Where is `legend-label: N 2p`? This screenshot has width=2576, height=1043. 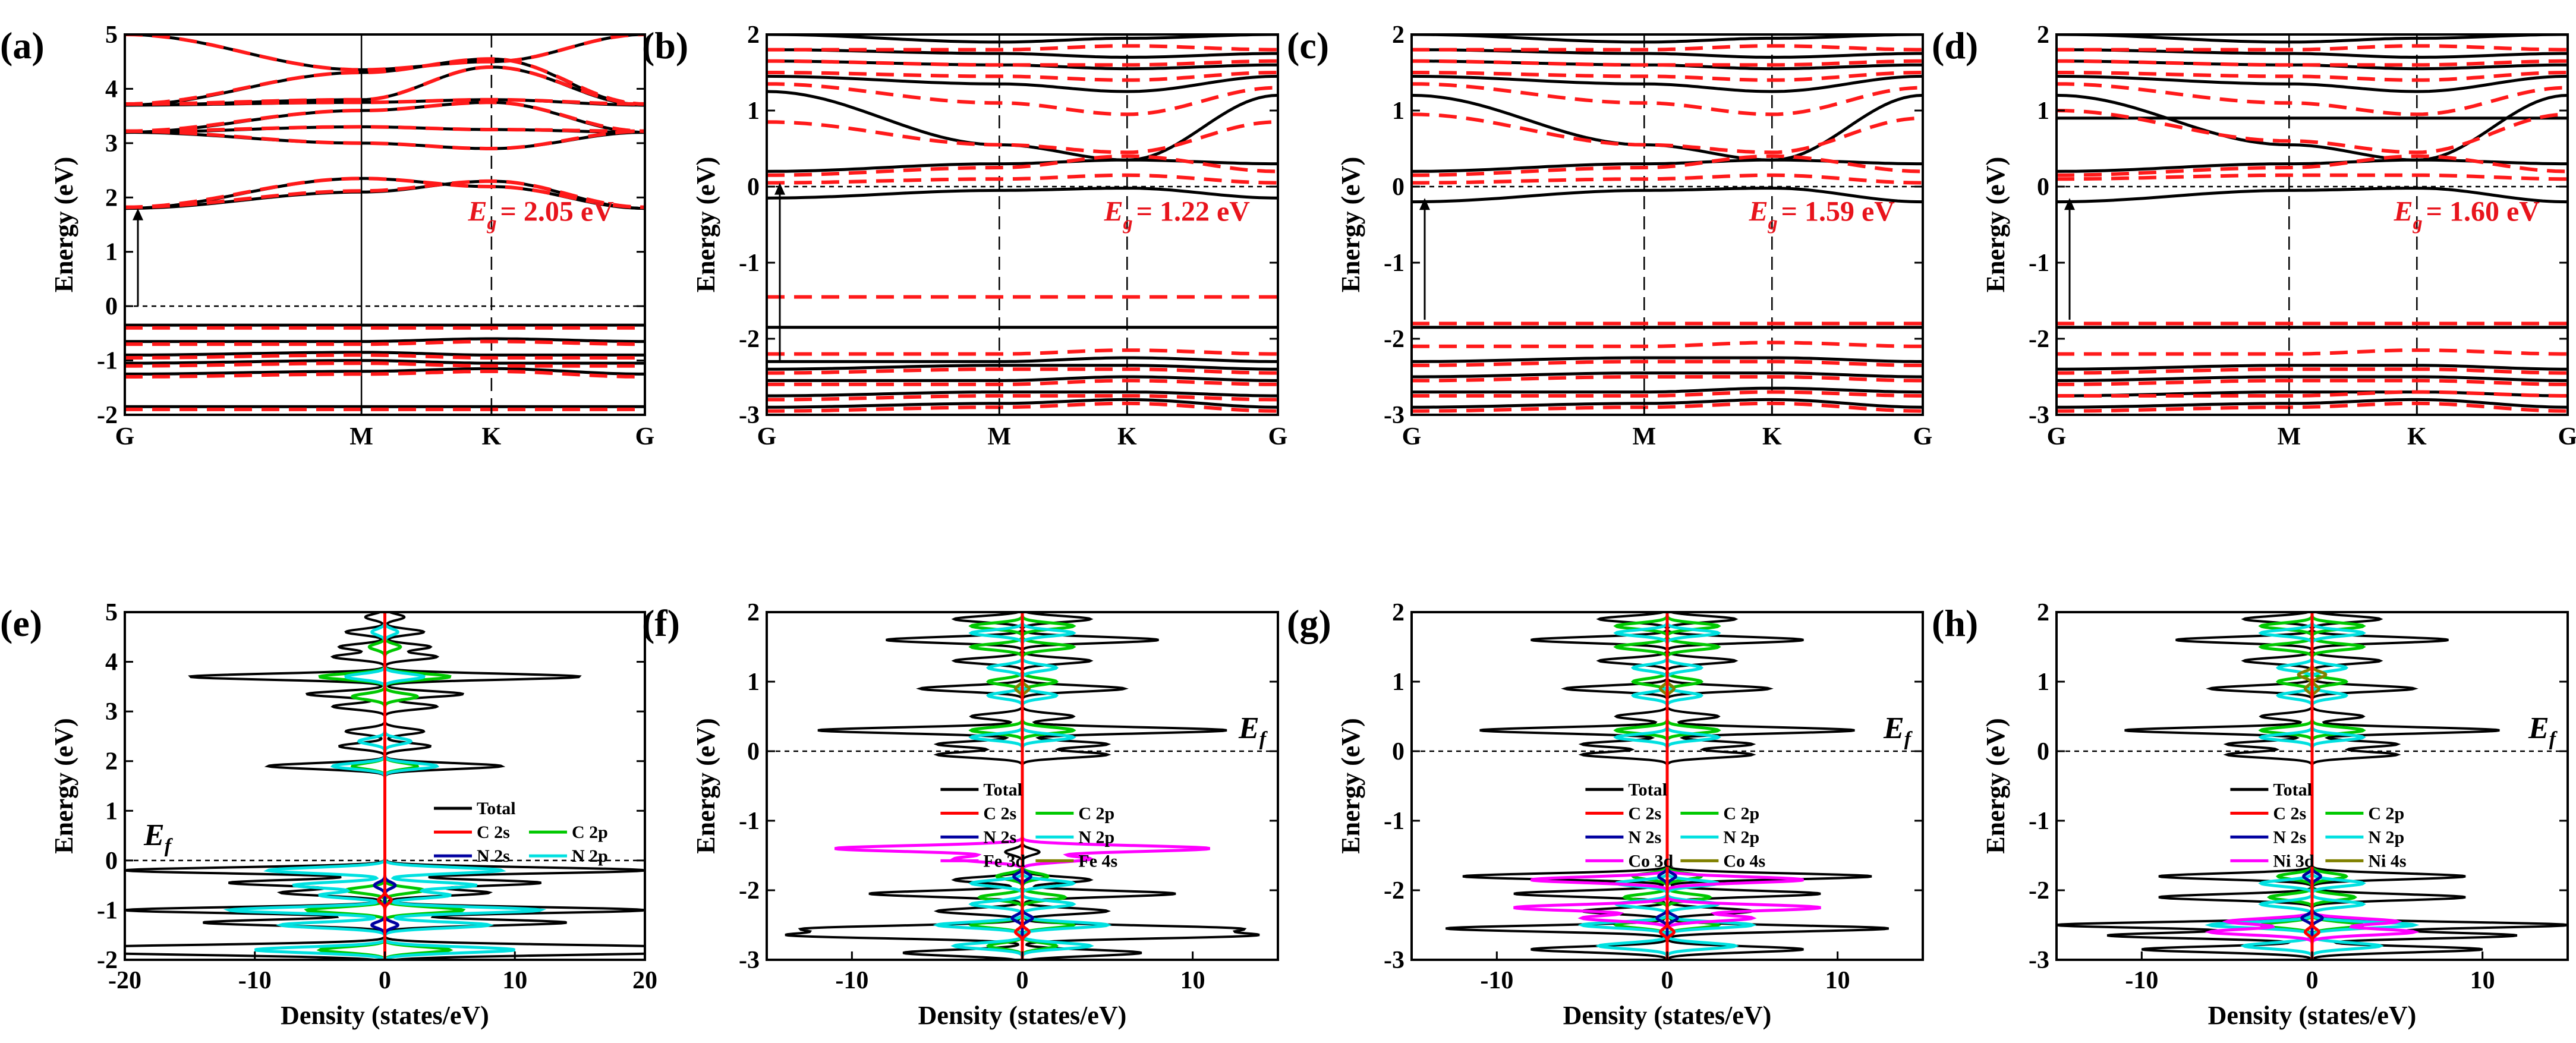 legend-label: N 2p is located at coordinates (2386, 837).